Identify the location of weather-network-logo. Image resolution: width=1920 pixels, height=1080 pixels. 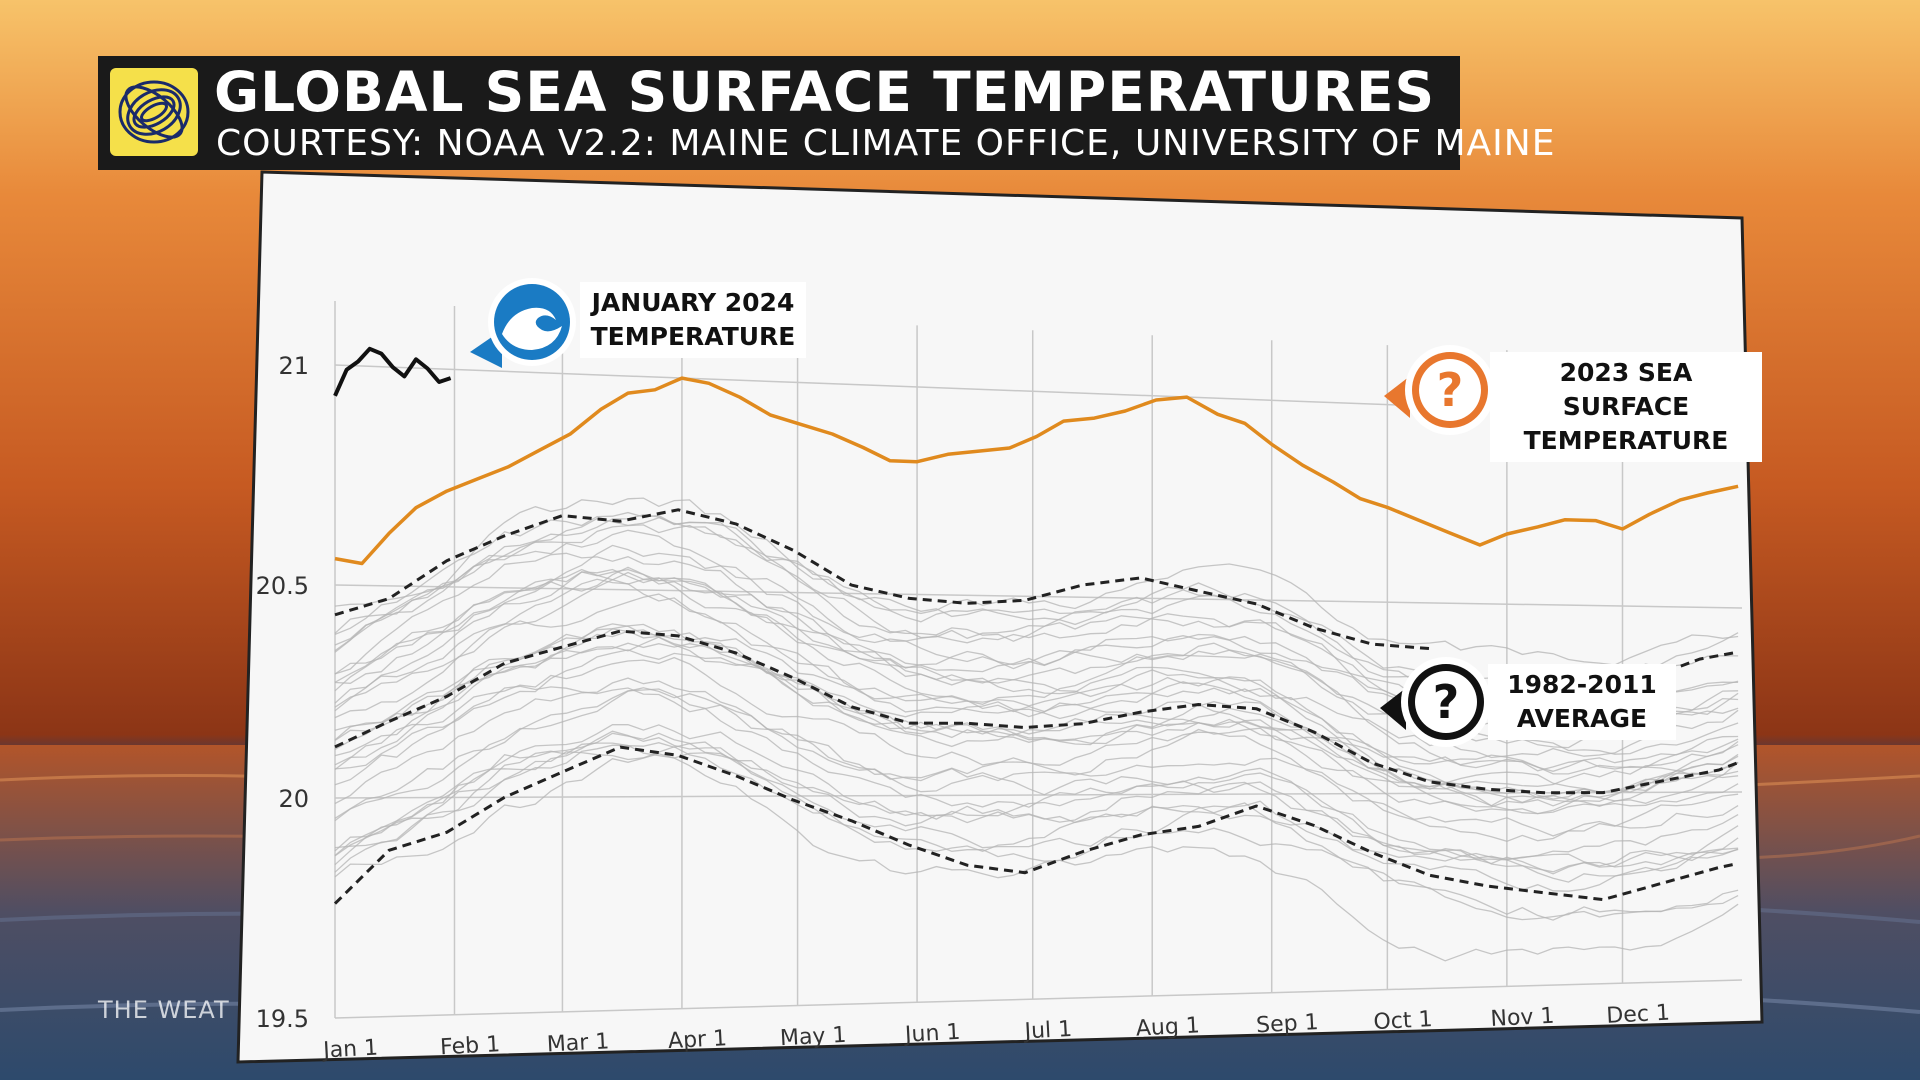
(154, 112).